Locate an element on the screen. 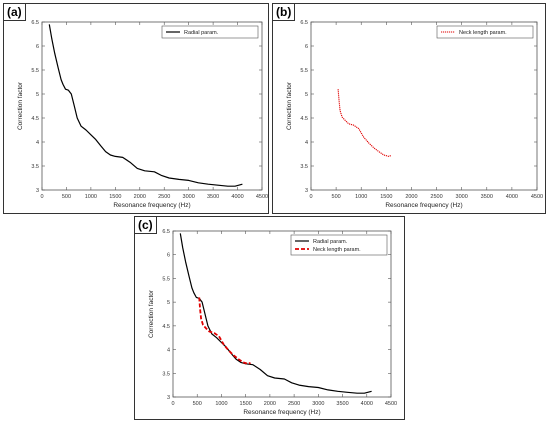  panel-tag: (b) is located at coordinates (284, 12).